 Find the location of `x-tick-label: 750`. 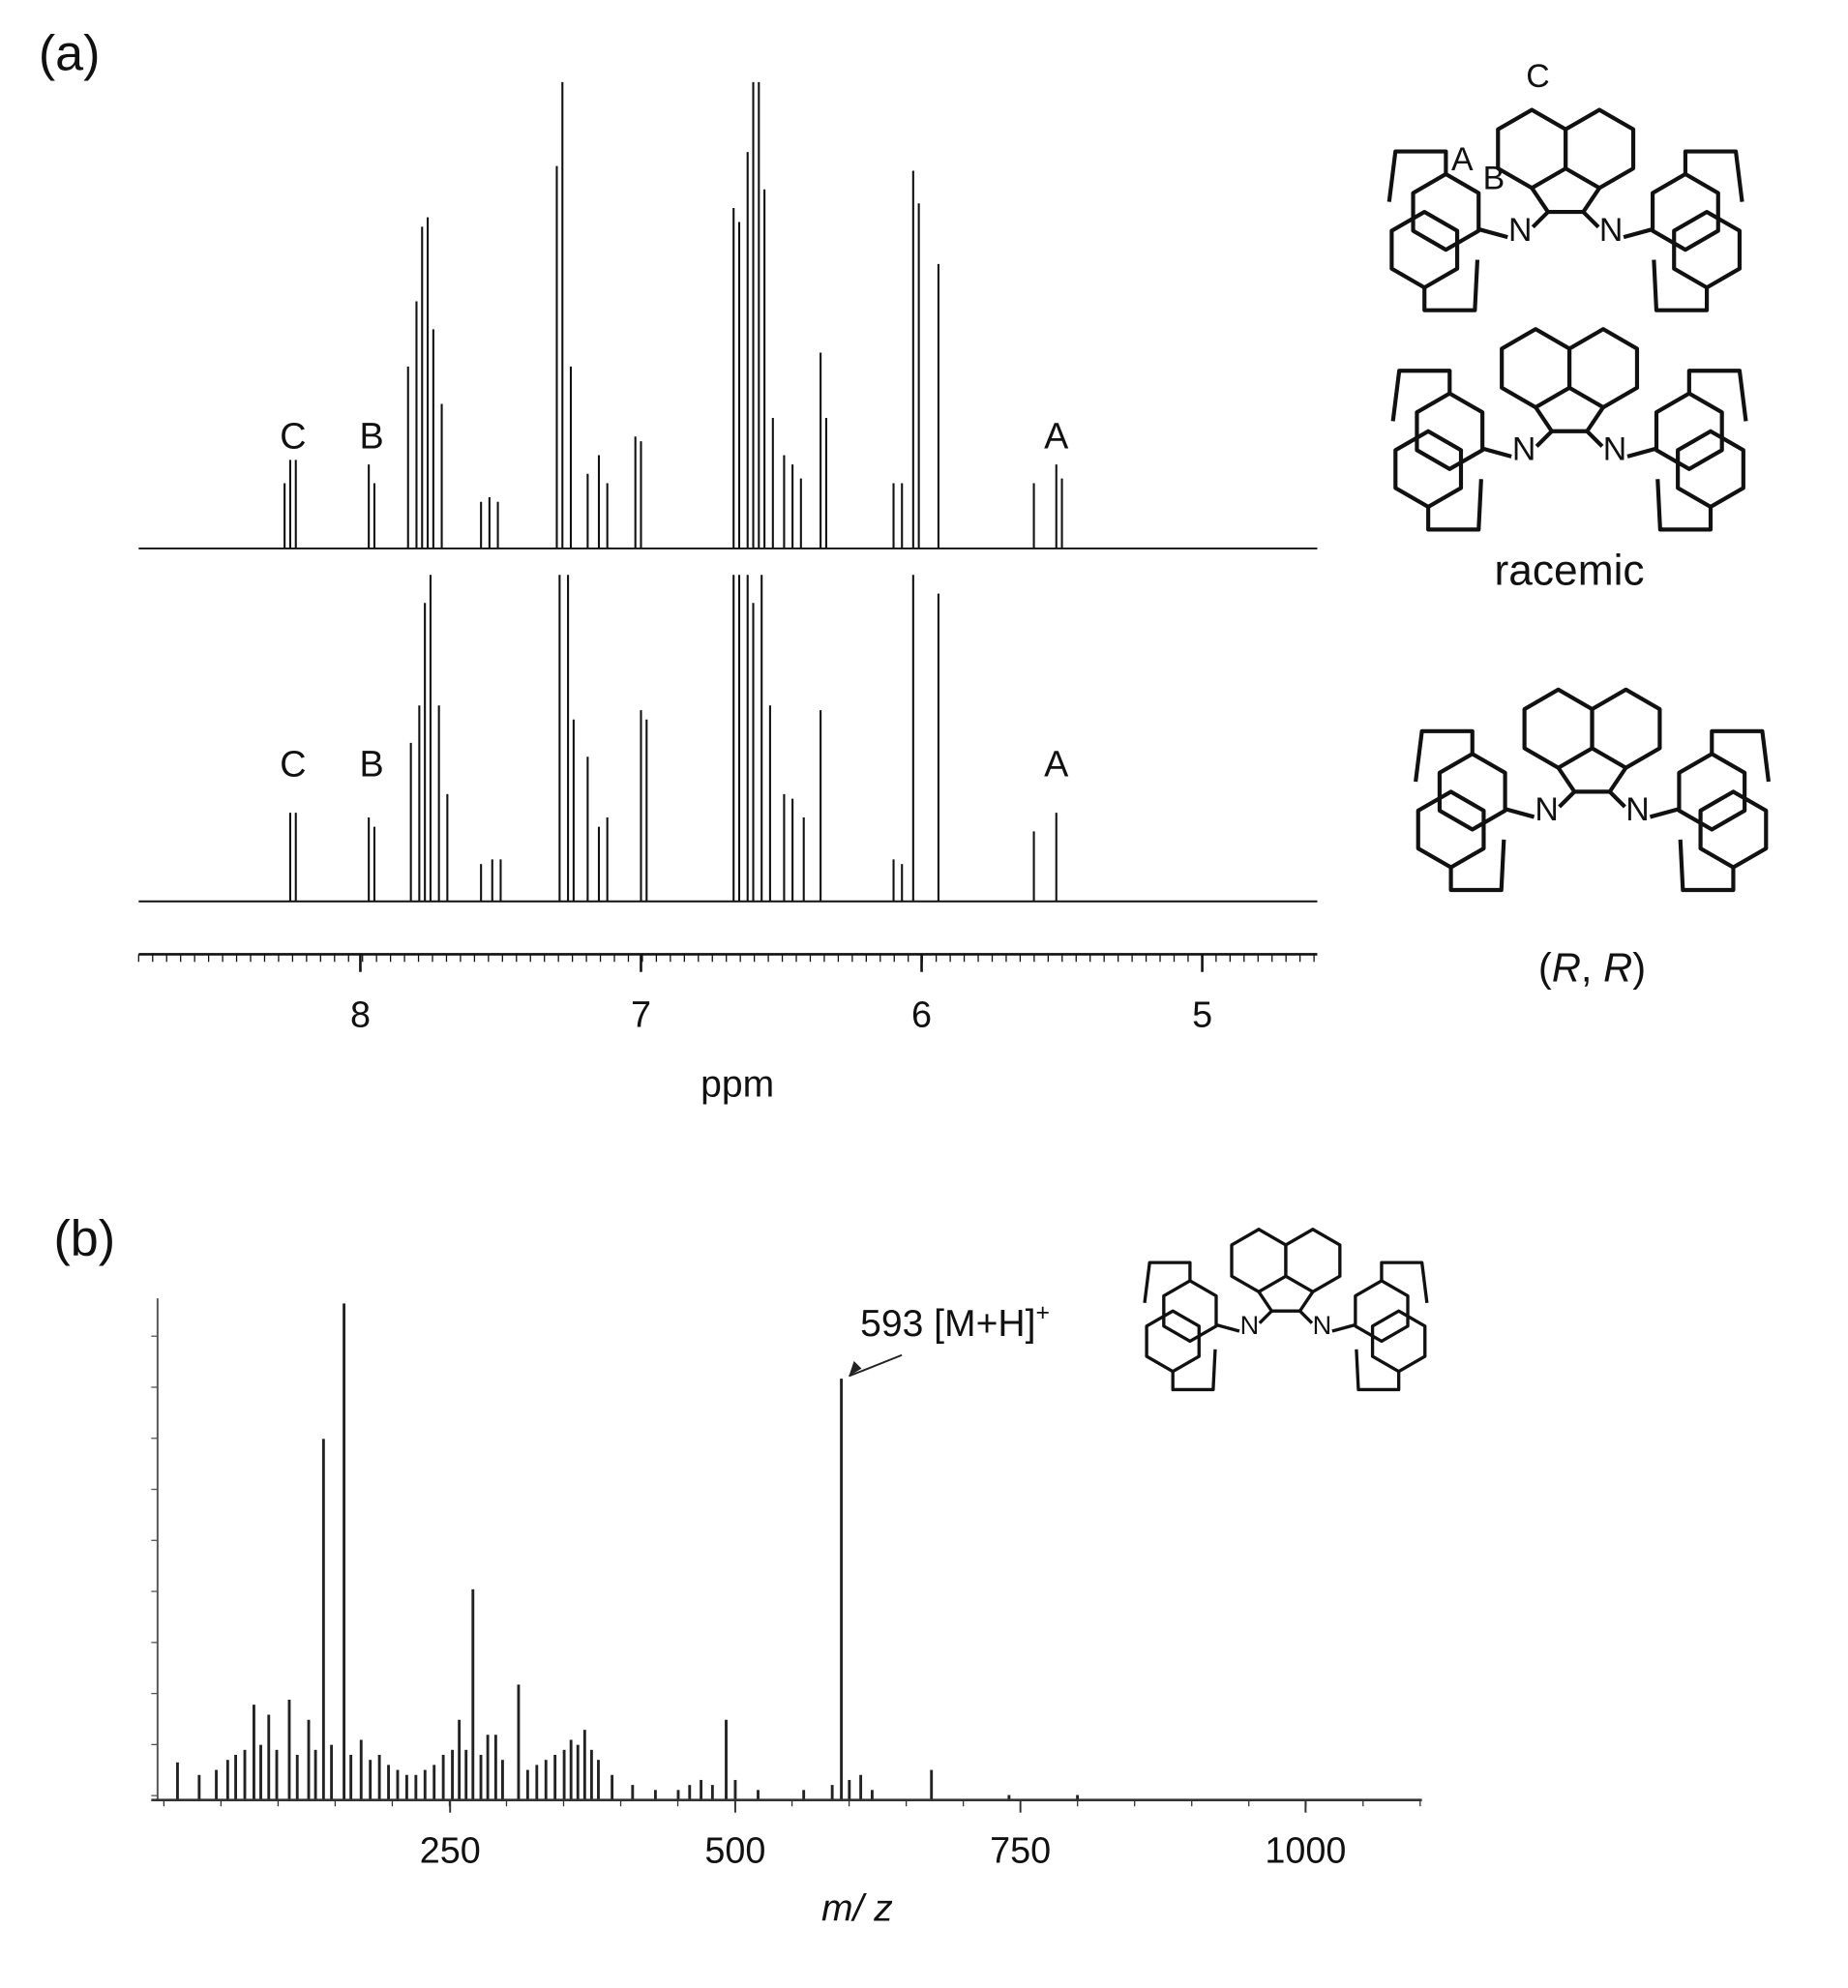

x-tick-label: 750 is located at coordinates (1020, 1850).